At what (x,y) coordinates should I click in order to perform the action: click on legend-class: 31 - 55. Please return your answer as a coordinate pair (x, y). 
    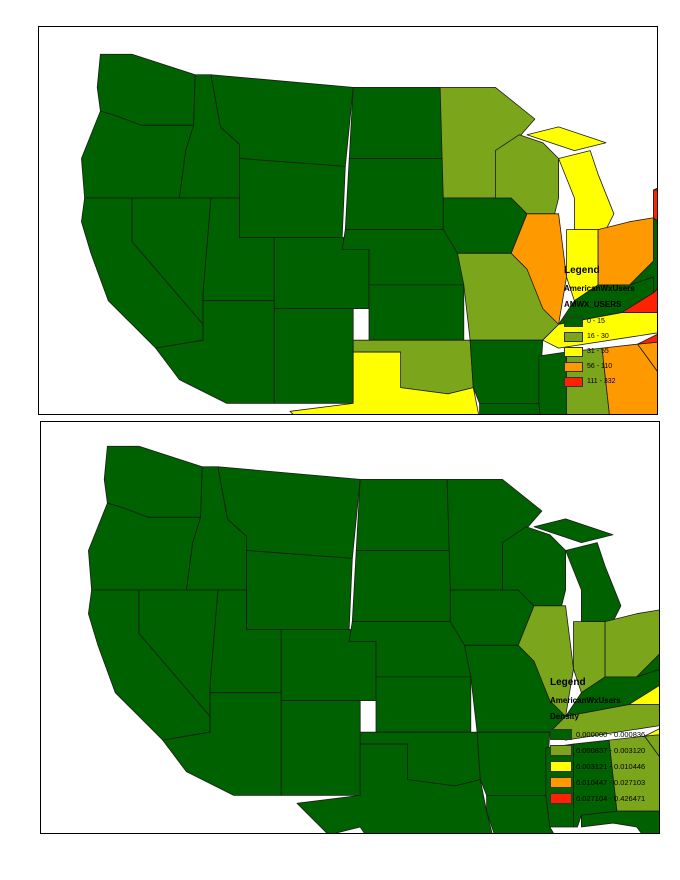
    Looking at the image, I should click on (599, 351).